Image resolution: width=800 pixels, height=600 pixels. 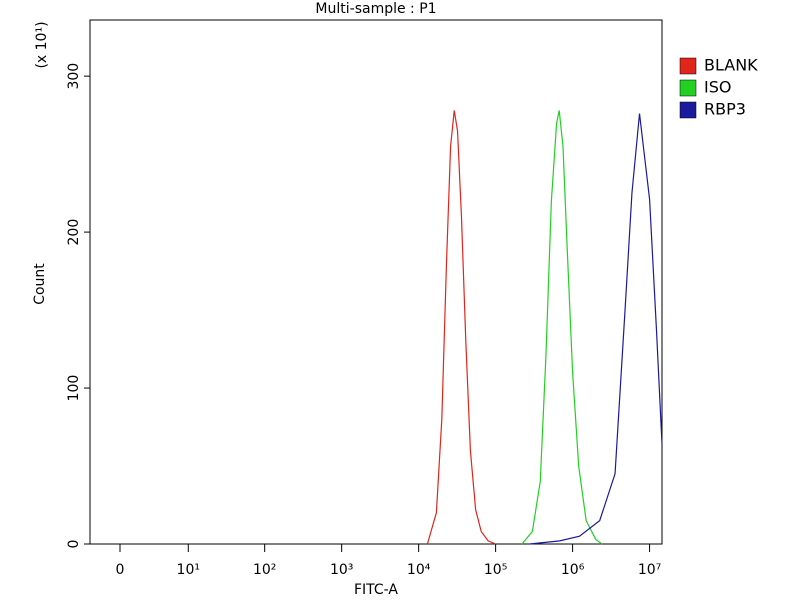 What do you see at coordinates (375, 9) in the screenshot?
I see `chart-title: Multi-sample : P1` at bounding box center [375, 9].